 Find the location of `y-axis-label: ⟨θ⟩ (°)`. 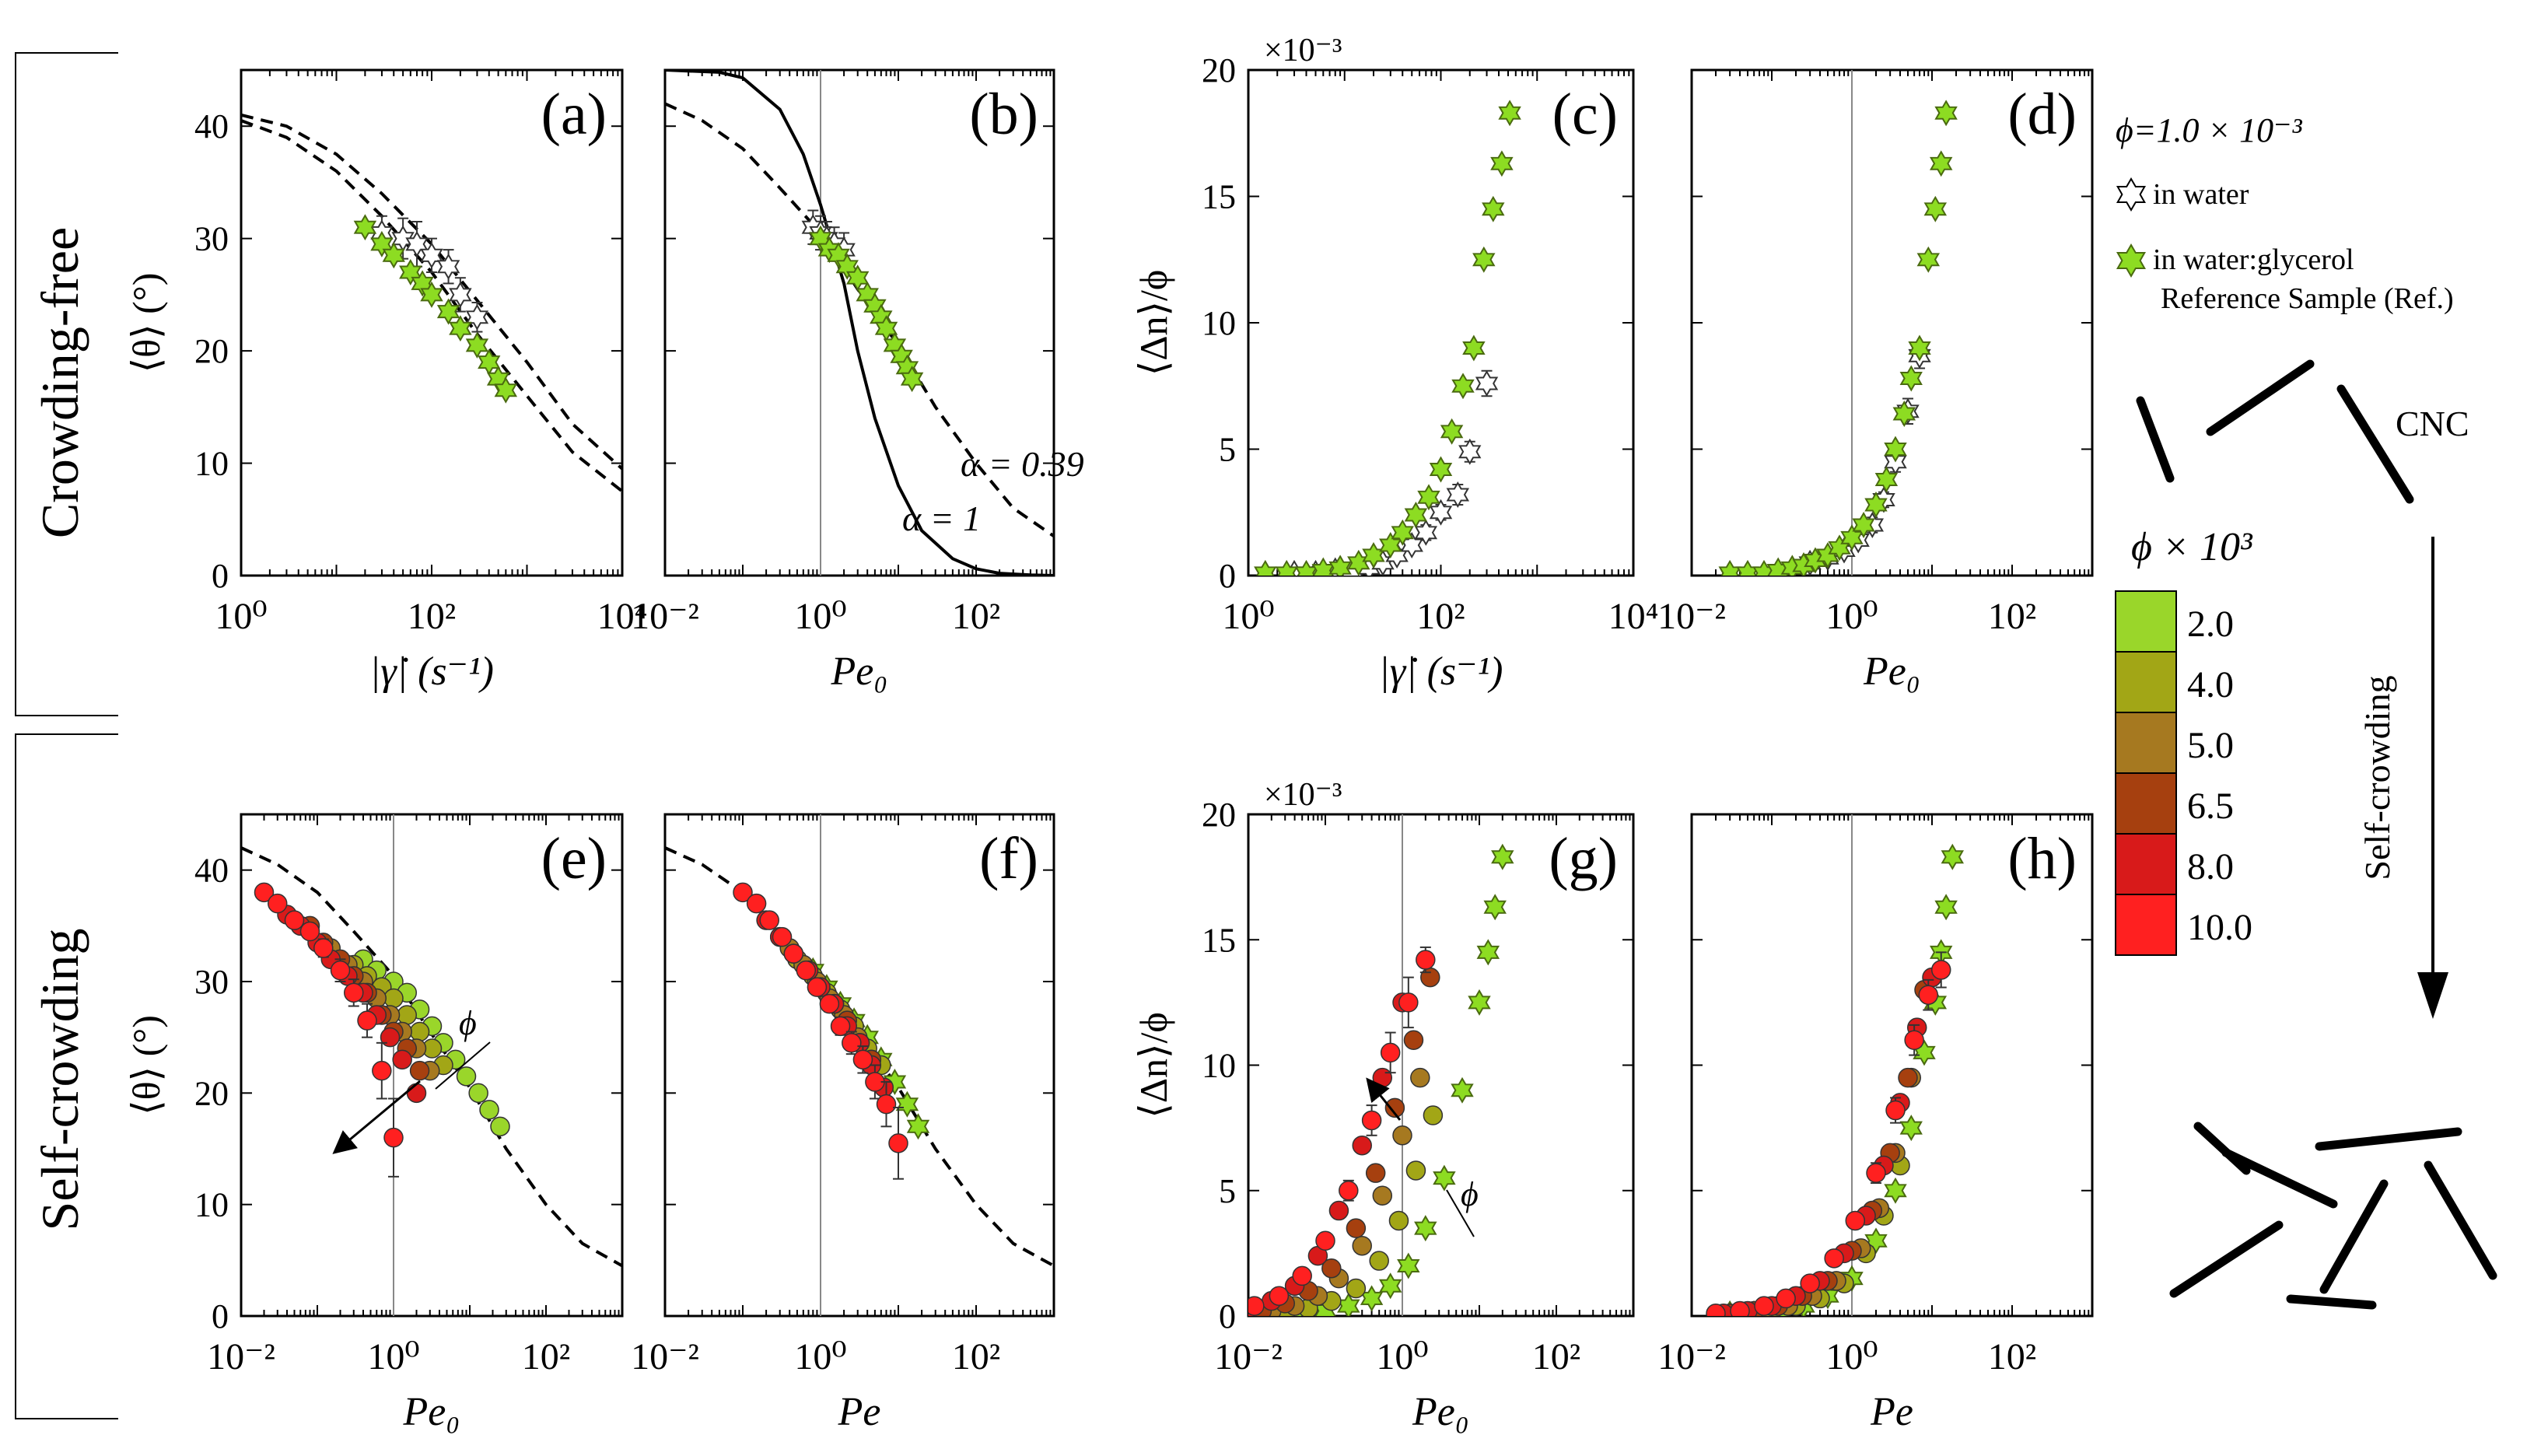

y-axis-label: ⟨θ⟩ (°) is located at coordinates (146, 323).